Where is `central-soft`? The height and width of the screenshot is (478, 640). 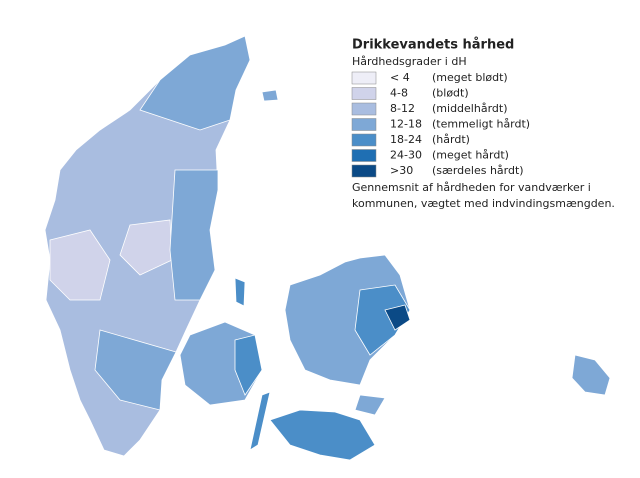
central-soft is located at coordinates (146, 247).